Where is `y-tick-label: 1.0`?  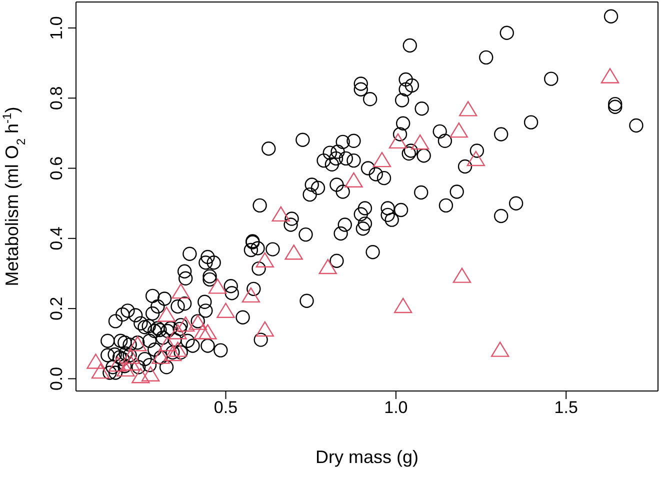 y-tick-label: 1.0 is located at coordinates (56, 28).